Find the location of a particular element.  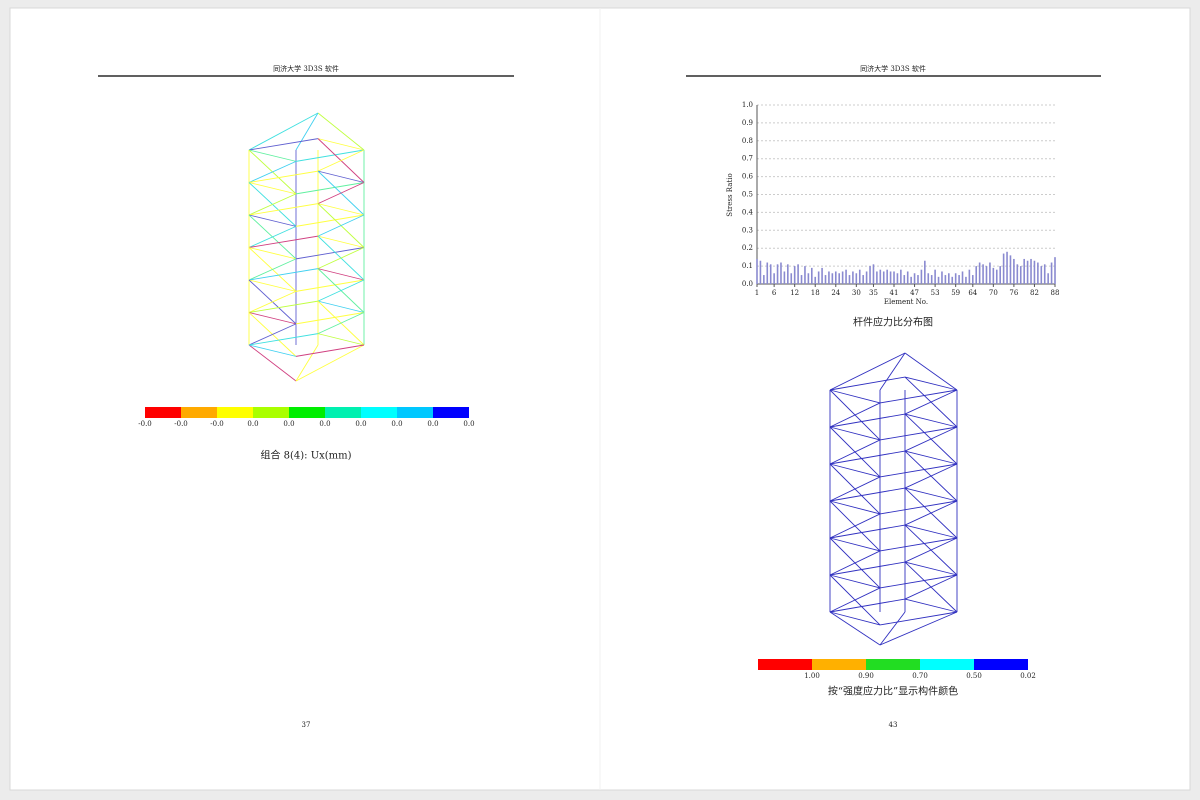

legend-label: 0.02 is located at coordinates (1028, 676).